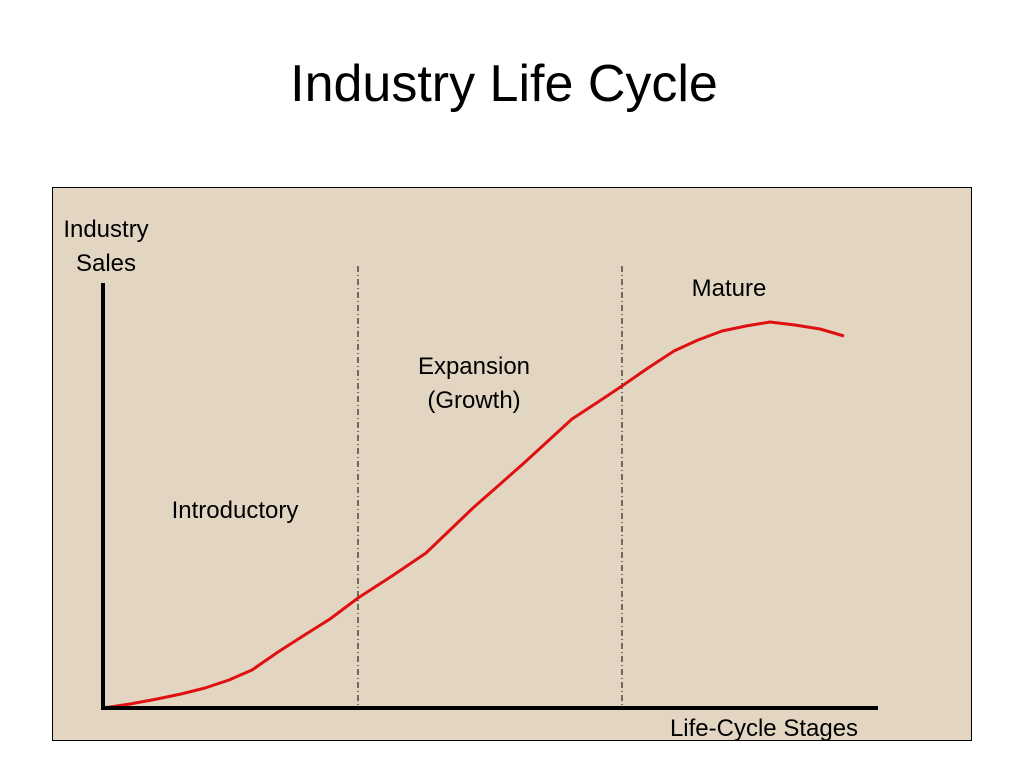 The width and height of the screenshot is (1024, 768). What do you see at coordinates (106, 263) in the screenshot?
I see `y-axis-label-line-2: Sales` at bounding box center [106, 263].